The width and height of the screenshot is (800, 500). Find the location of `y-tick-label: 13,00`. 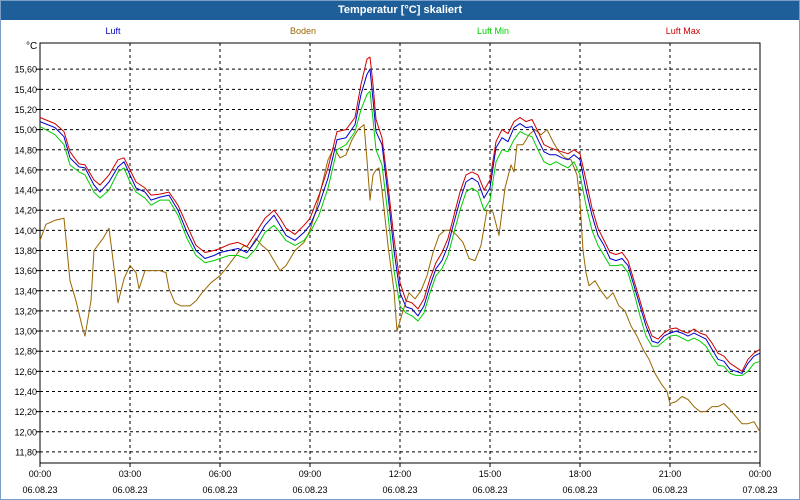

y-tick-label: 13,00 is located at coordinates (25, 332).